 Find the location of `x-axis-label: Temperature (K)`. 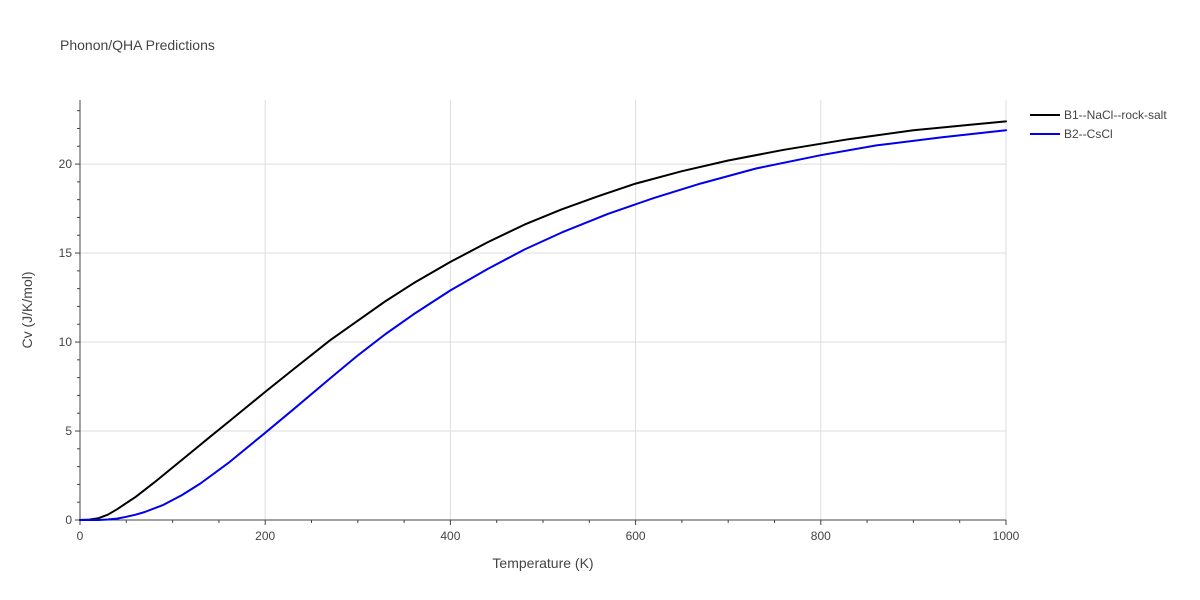

x-axis-label: Temperature (K) is located at coordinates (542, 563).